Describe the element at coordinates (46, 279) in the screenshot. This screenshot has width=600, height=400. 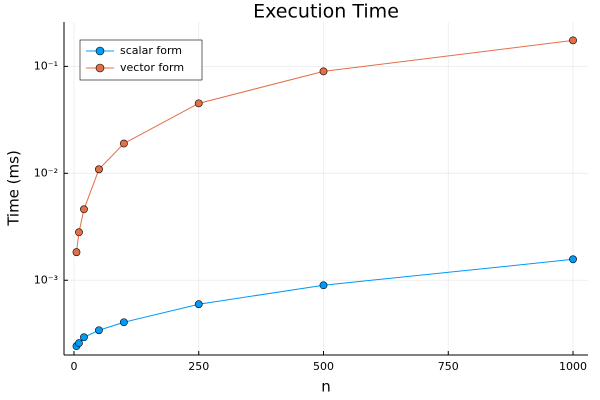
I see `y-tick-label: 10⁻³` at that location.